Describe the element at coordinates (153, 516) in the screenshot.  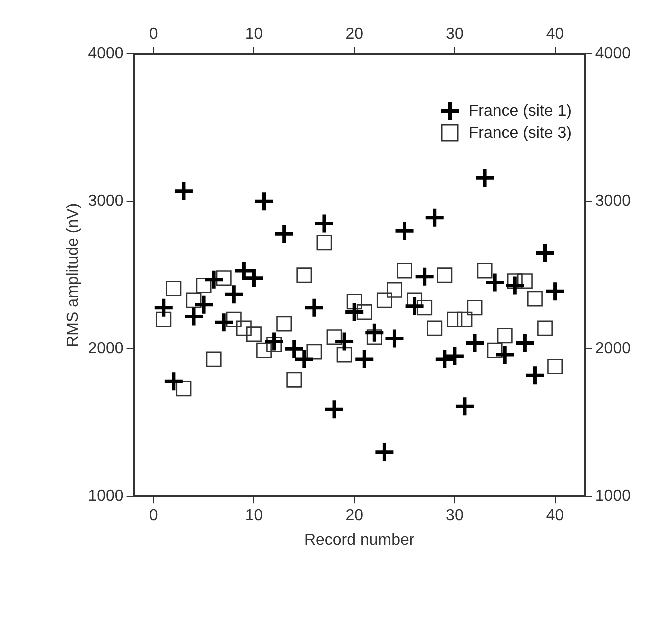
I see `x2-tick-label: 0` at that location.